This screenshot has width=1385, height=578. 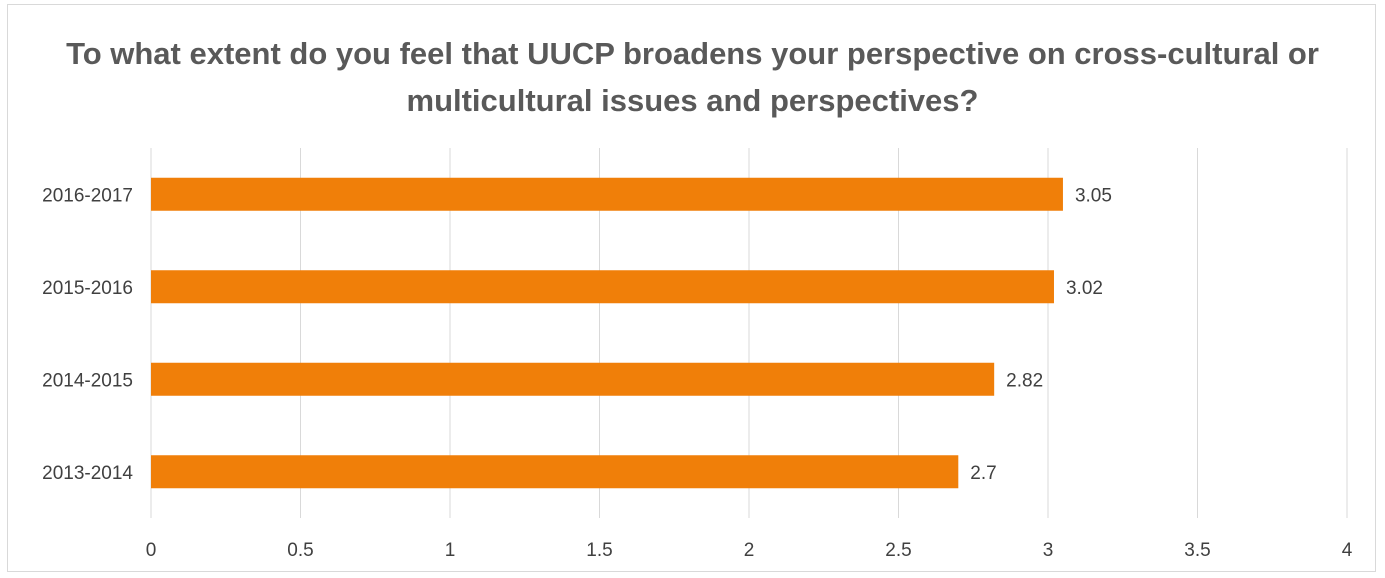 What do you see at coordinates (87, 288) in the screenshot?
I see `category-label: 2015-2016` at bounding box center [87, 288].